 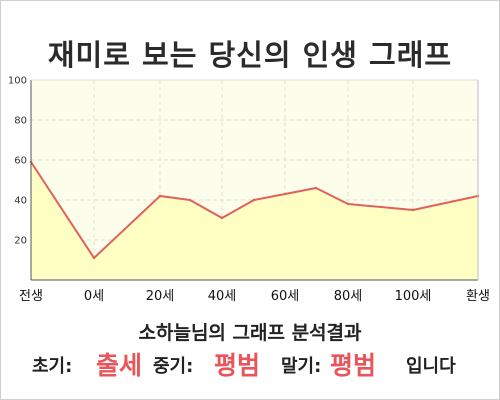 What do you see at coordinates (413, 296) in the screenshot?
I see `x-tick-label: 100세` at bounding box center [413, 296].